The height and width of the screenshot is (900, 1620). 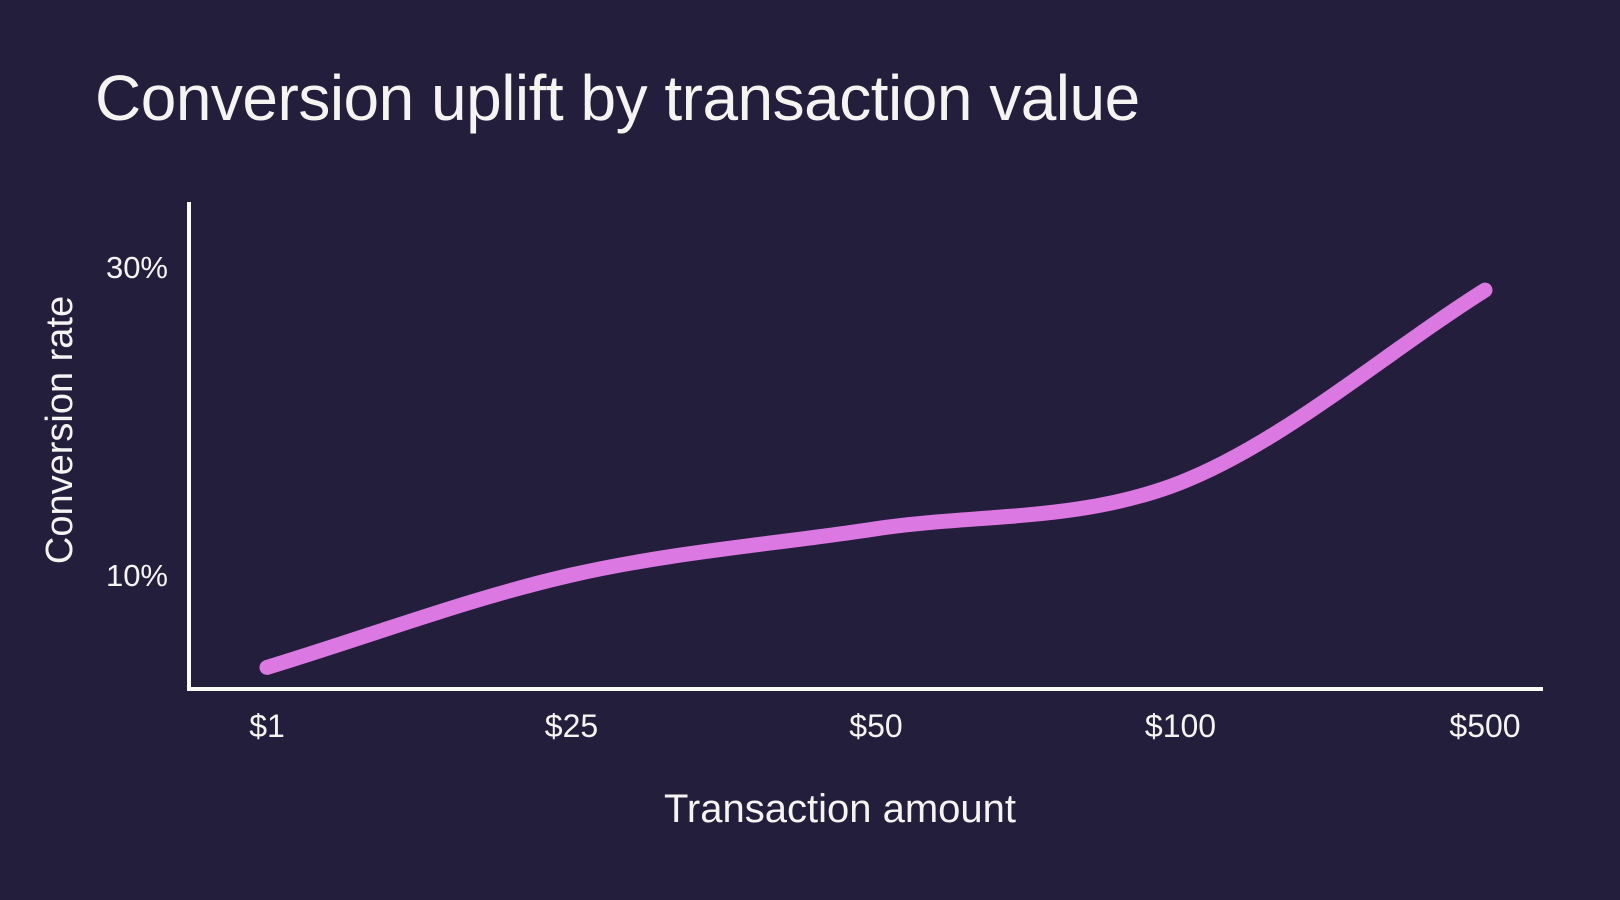 What do you see at coordinates (137, 267) in the screenshot?
I see `y-tick-label-30: 30%` at bounding box center [137, 267].